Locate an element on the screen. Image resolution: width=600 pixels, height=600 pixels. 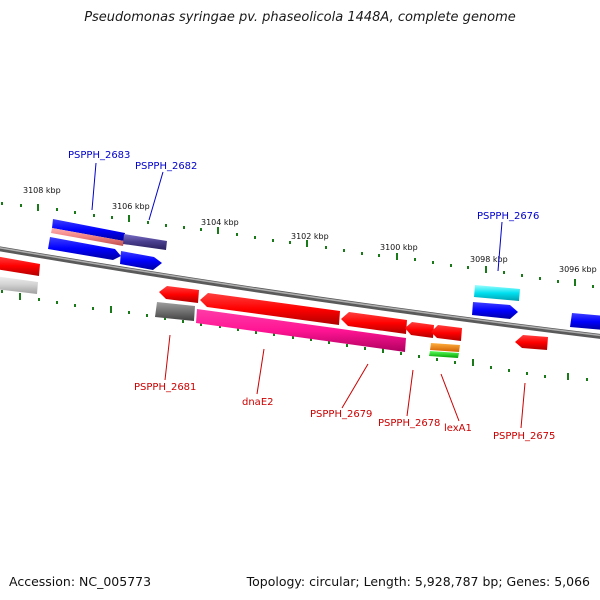
gene-label: dnaE2 is located at coordinates (258, 402).